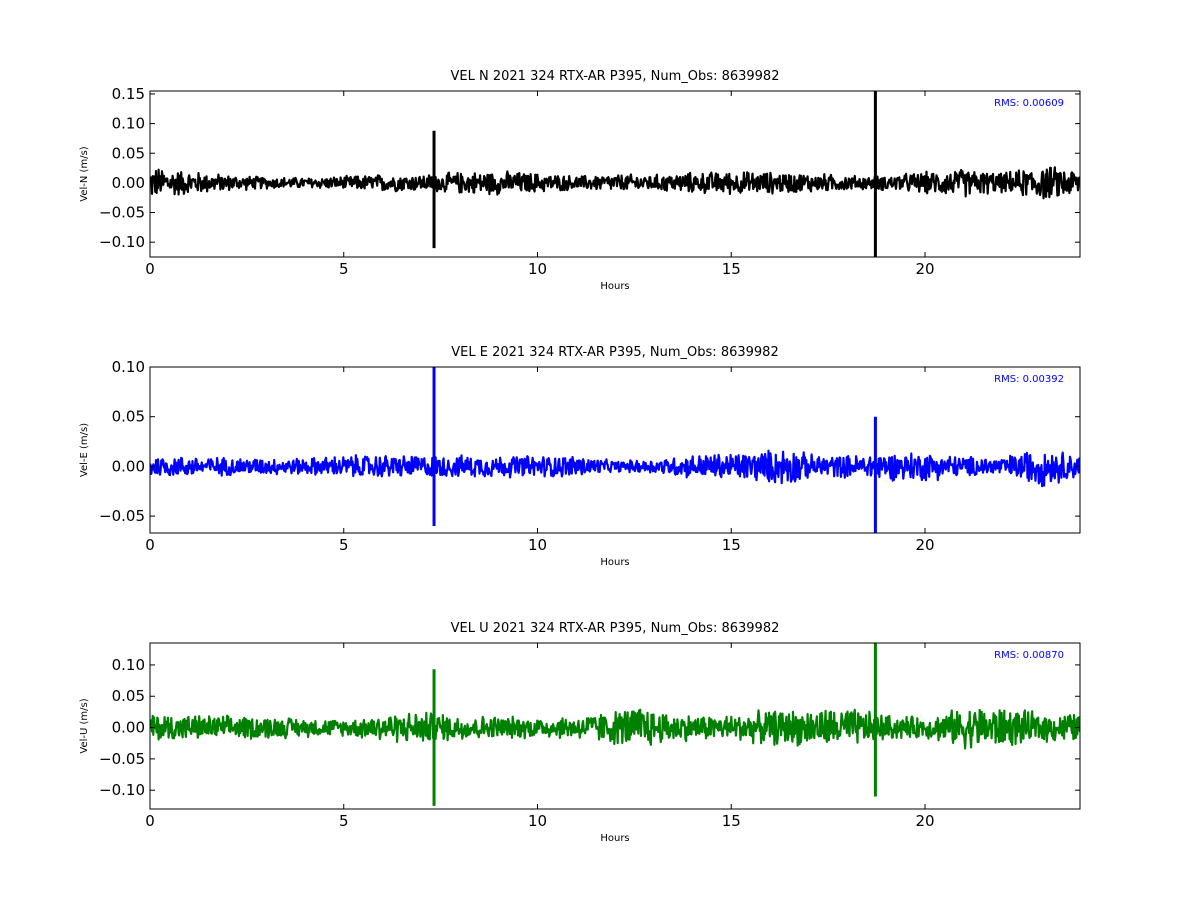 This screenshot has height=900, width=1200. I want to click on series-line-n, so click(615, 183).